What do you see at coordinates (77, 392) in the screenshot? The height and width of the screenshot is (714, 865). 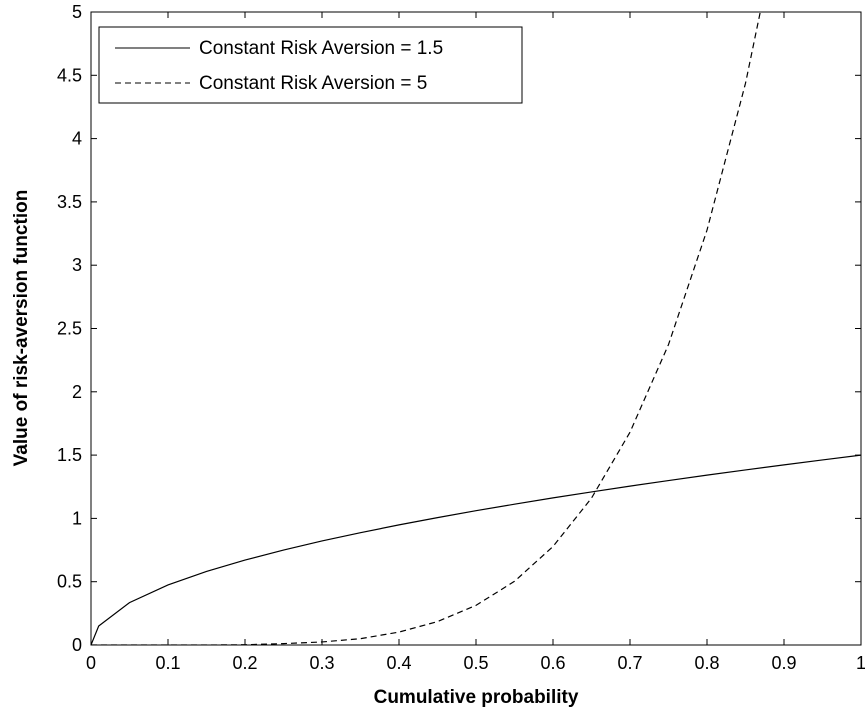 I see `y-tick-label: 2` at bounding box center [77, 392].